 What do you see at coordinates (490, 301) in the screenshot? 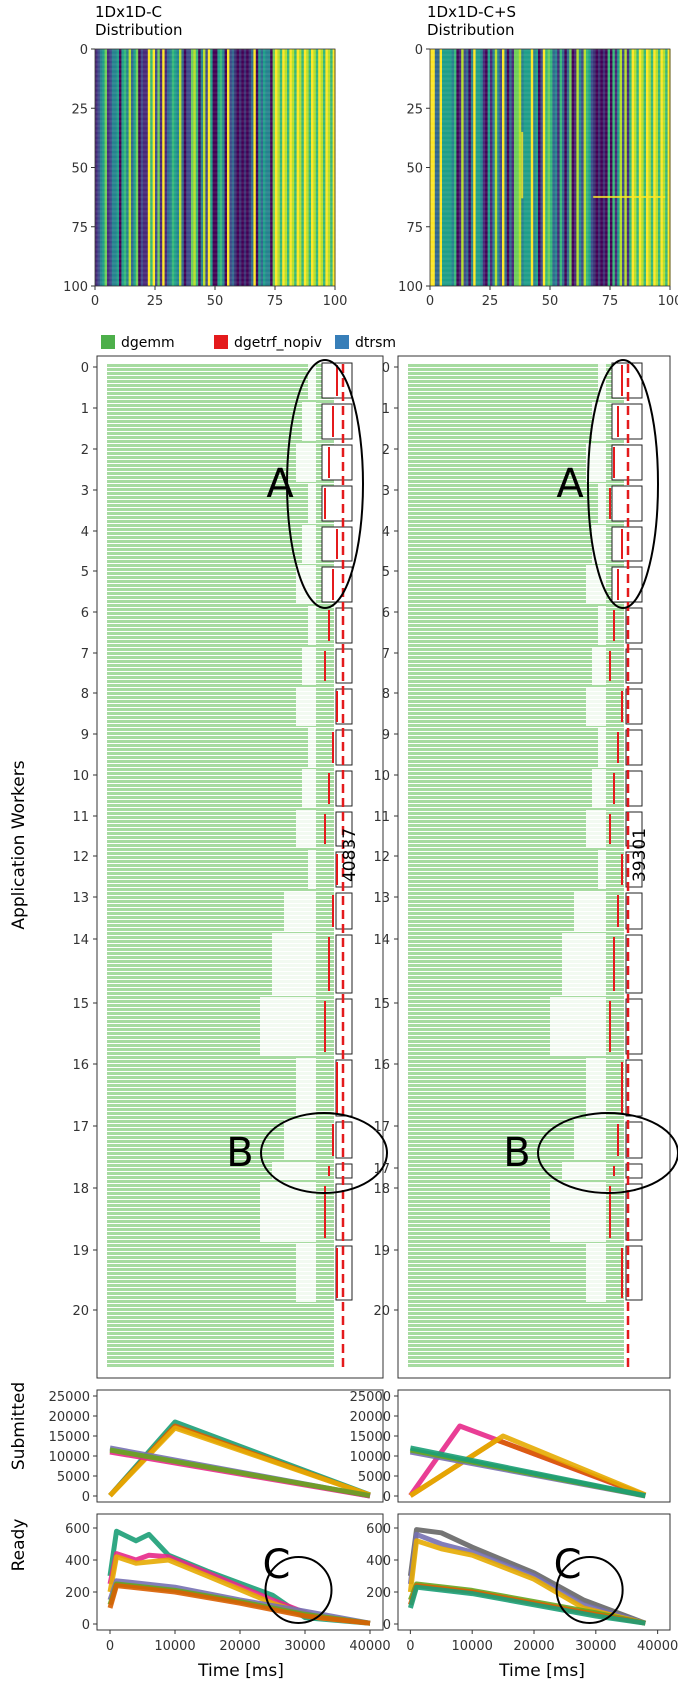
I see `heatmap-xtick-label: 25` at bounding box center [490, 301].